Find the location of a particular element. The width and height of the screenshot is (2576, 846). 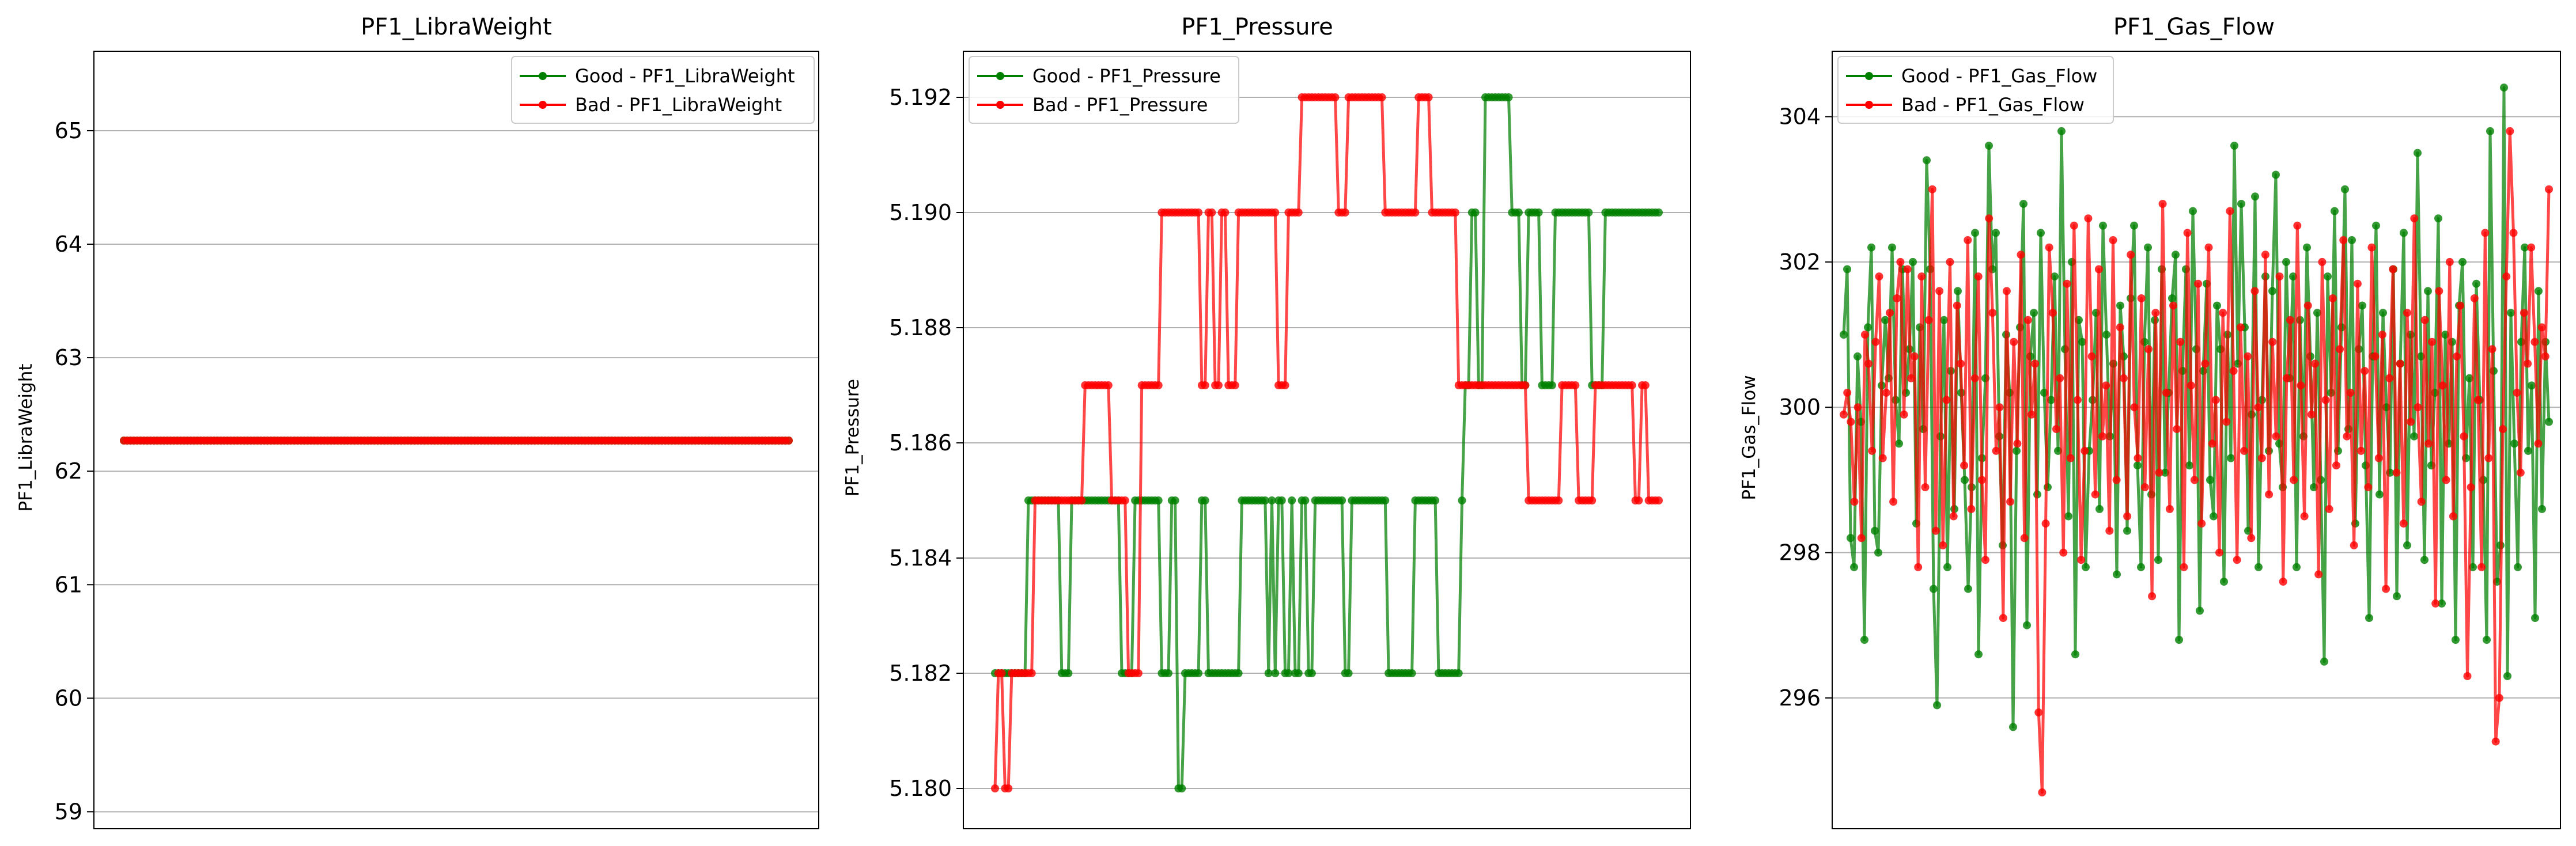

series-bad is located at coordinates (456, 441).